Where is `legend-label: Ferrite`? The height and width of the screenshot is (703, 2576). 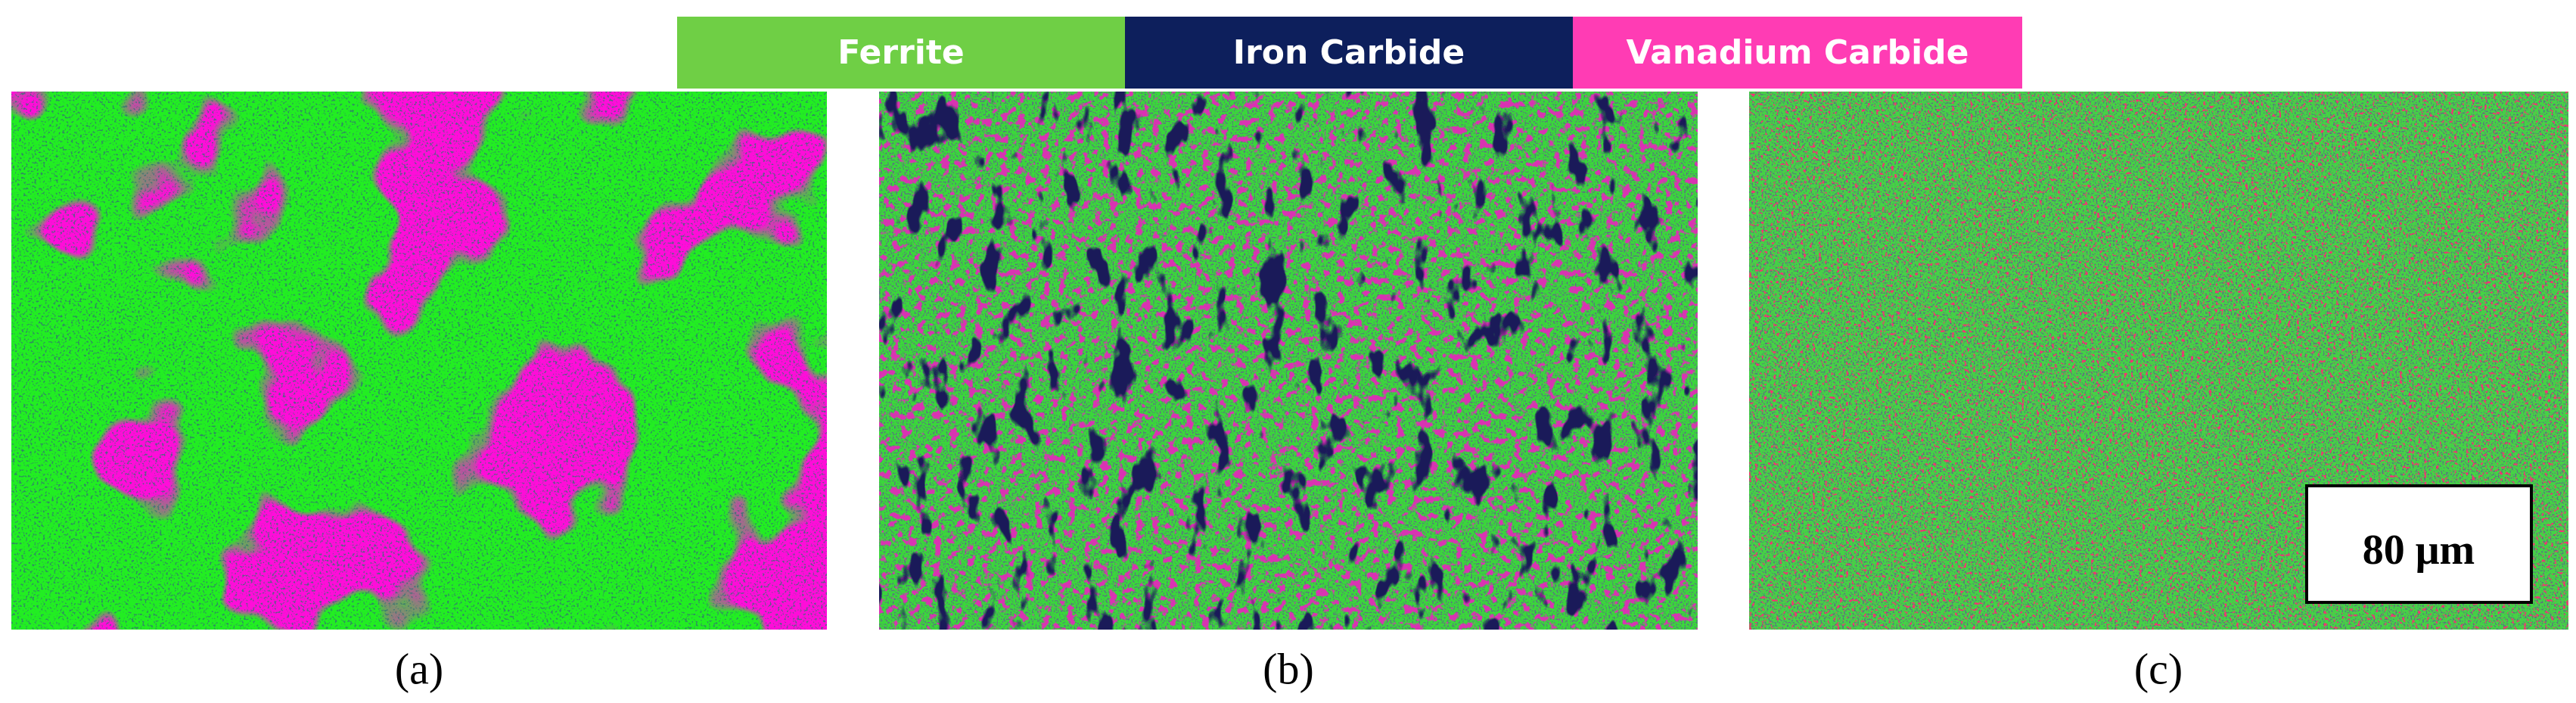 legend-label: Ferrite is located at coordinates (900, 52).